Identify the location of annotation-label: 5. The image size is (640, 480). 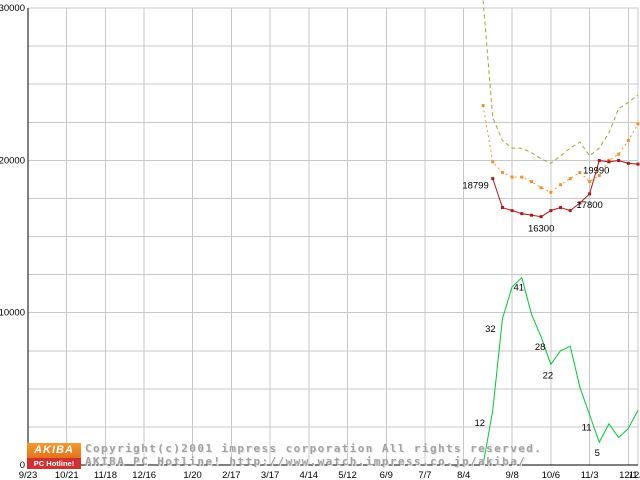
(597, 453).